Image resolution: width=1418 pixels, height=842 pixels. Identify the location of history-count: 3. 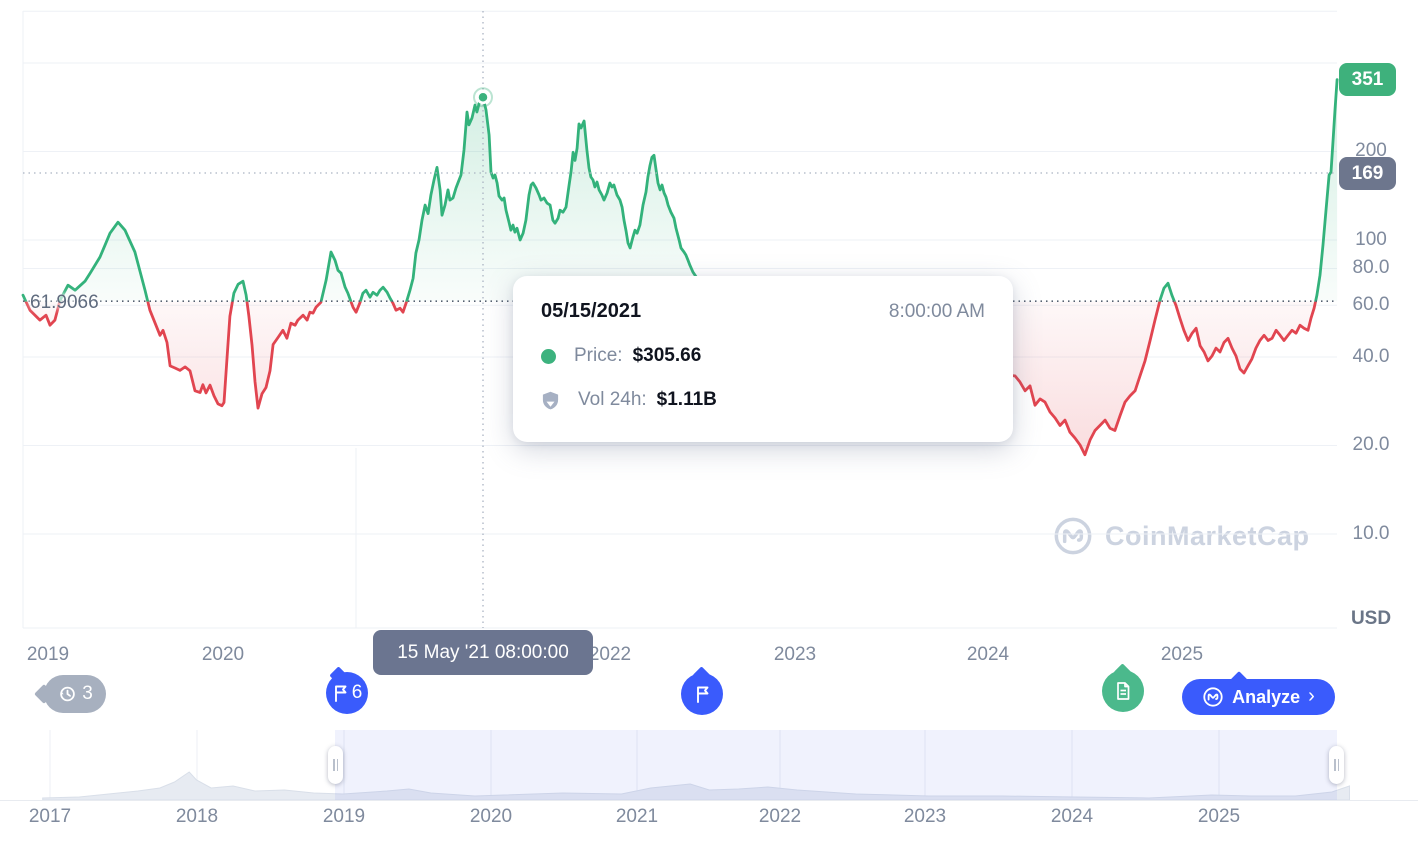
(87, 693).